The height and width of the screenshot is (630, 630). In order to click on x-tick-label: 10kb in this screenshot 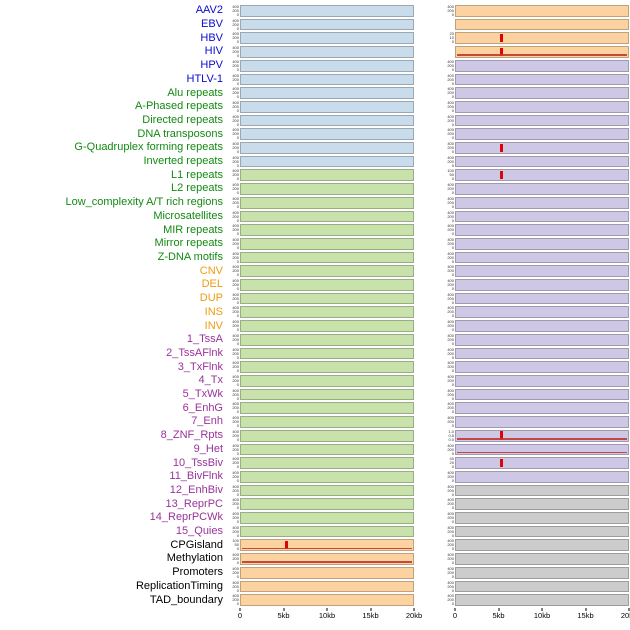, I will do `click(542, 615)`.